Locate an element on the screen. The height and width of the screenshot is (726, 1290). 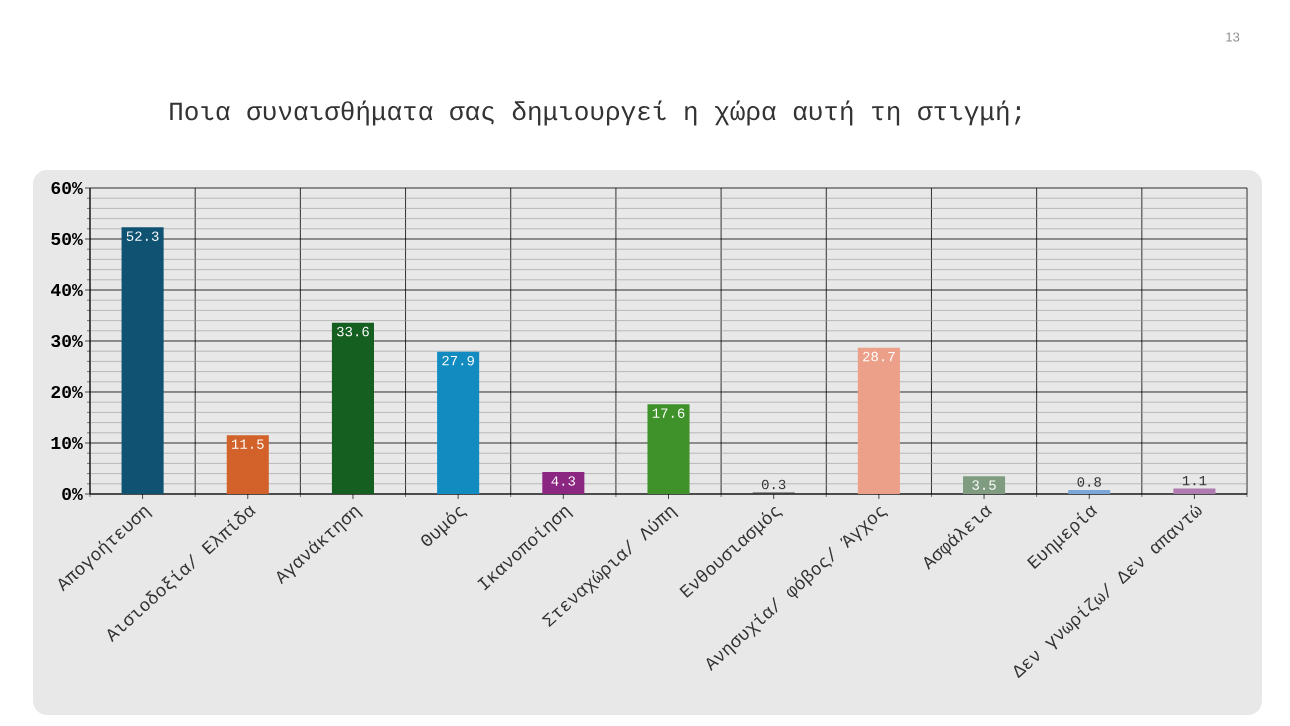
data-label: 3.5 is located at coordinates (984, 485).